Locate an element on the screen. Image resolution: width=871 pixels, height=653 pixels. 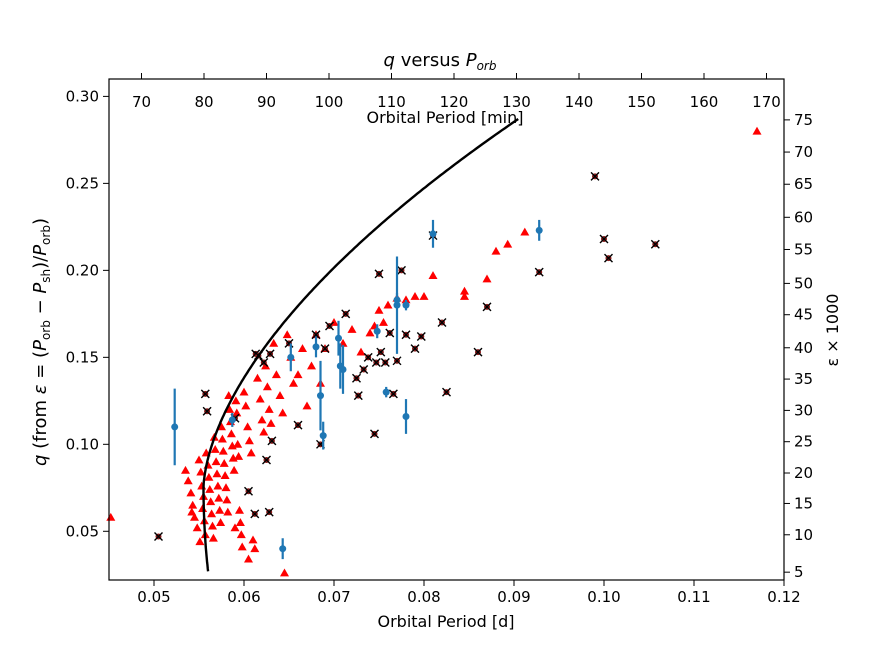
y-tick-label: 0.10 is located at coordinates (82, 444).